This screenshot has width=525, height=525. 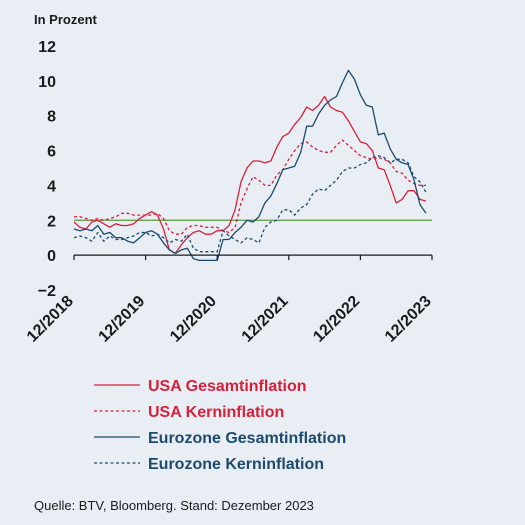 What do you see at coordinates (408, 319) in the screenshot?
I see `x-tick-label: 12/2023` at bounding box center [408, 319].